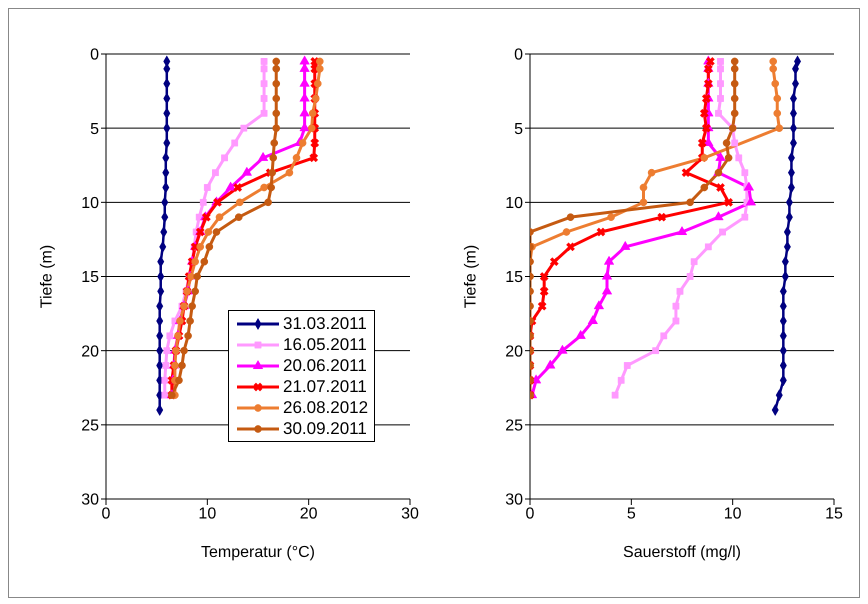  Describe the element at coordinates (325, 408) in the screenshot. I see `legend-label: 26.08.2012` at that location.